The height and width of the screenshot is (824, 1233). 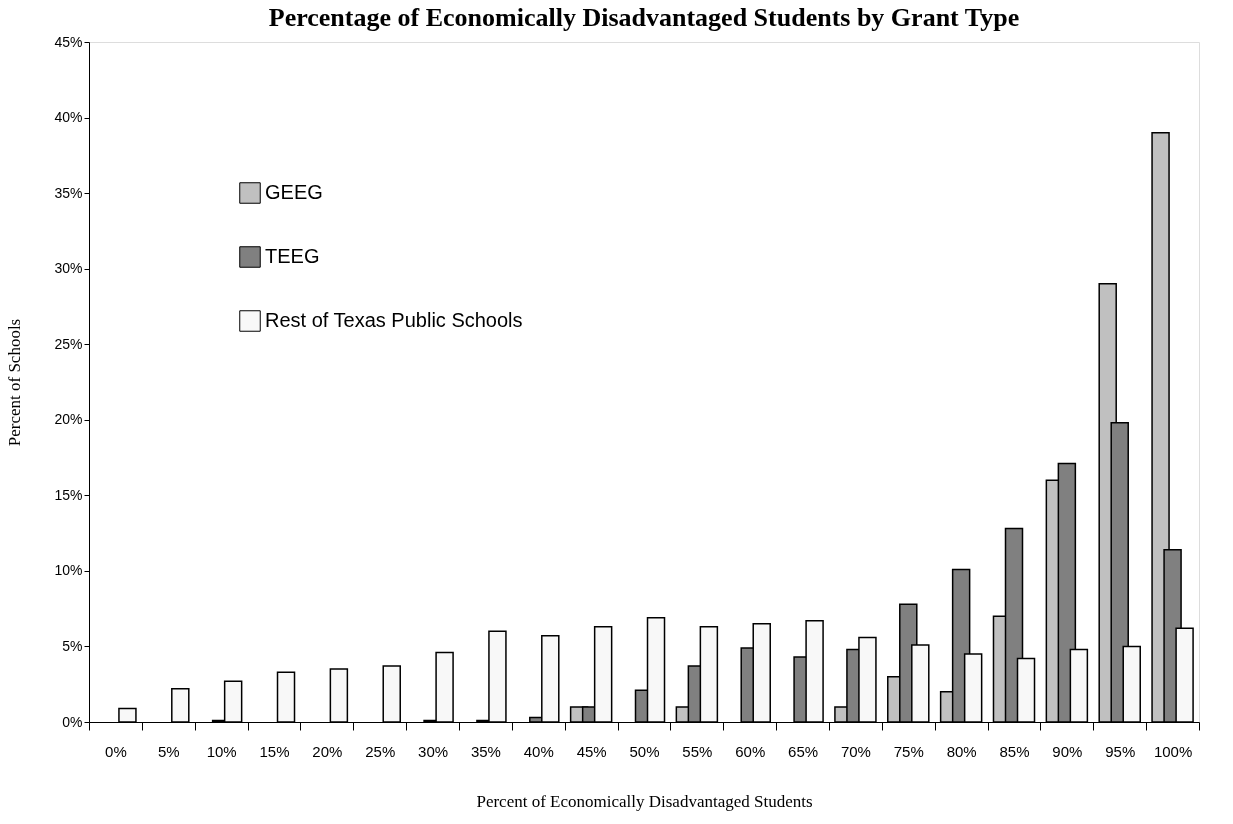 I want to click on x-tick-label: 65%, so click(x=803, y=751).